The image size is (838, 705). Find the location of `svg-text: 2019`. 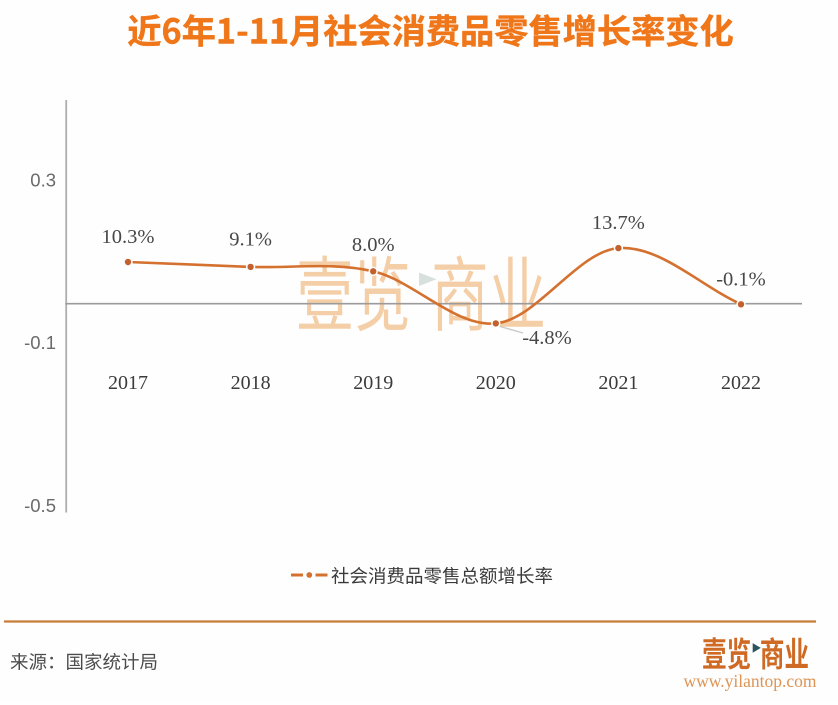

svg-text: 2019 is located at coordinates (373, 383).